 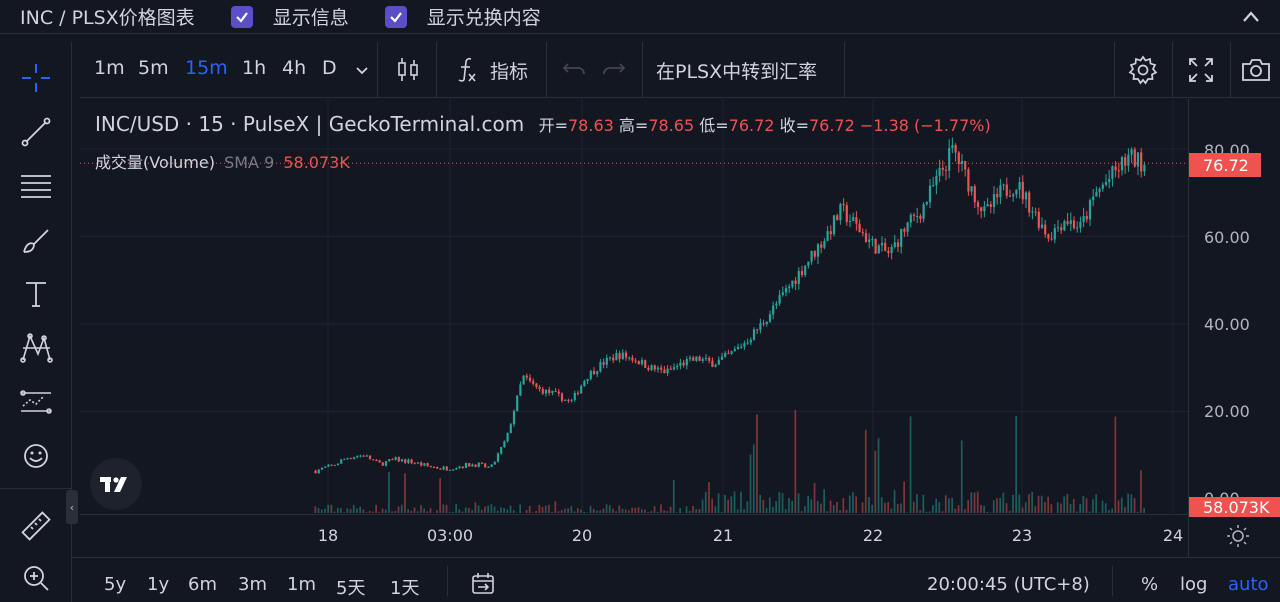 I want to click on indicators-icon, so click(x=466, y=70).